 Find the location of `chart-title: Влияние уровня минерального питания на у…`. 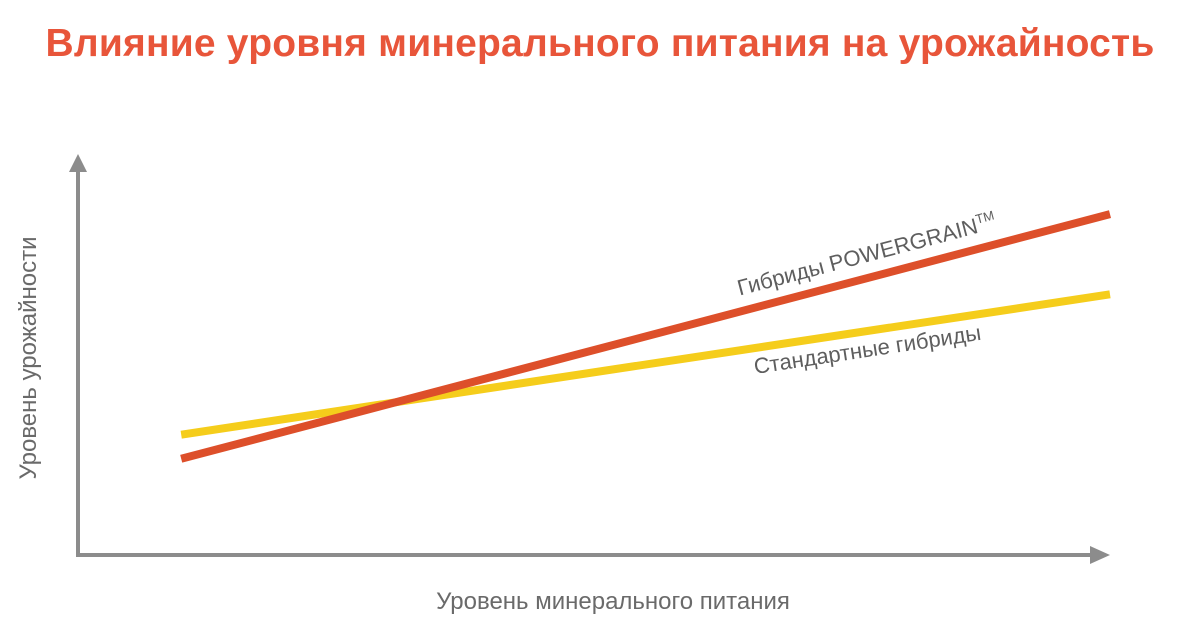

chart-title: Влияние уровня минерального питания на у… is located at coordinates (600, 43).